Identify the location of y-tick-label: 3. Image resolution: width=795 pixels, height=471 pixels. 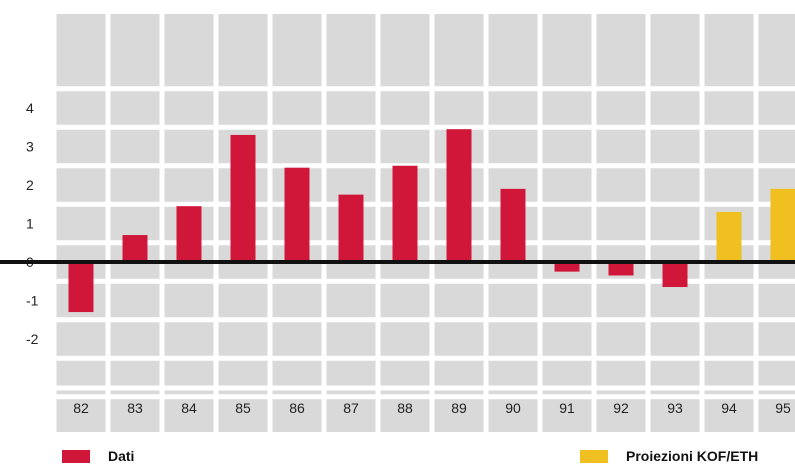
(30, 147).